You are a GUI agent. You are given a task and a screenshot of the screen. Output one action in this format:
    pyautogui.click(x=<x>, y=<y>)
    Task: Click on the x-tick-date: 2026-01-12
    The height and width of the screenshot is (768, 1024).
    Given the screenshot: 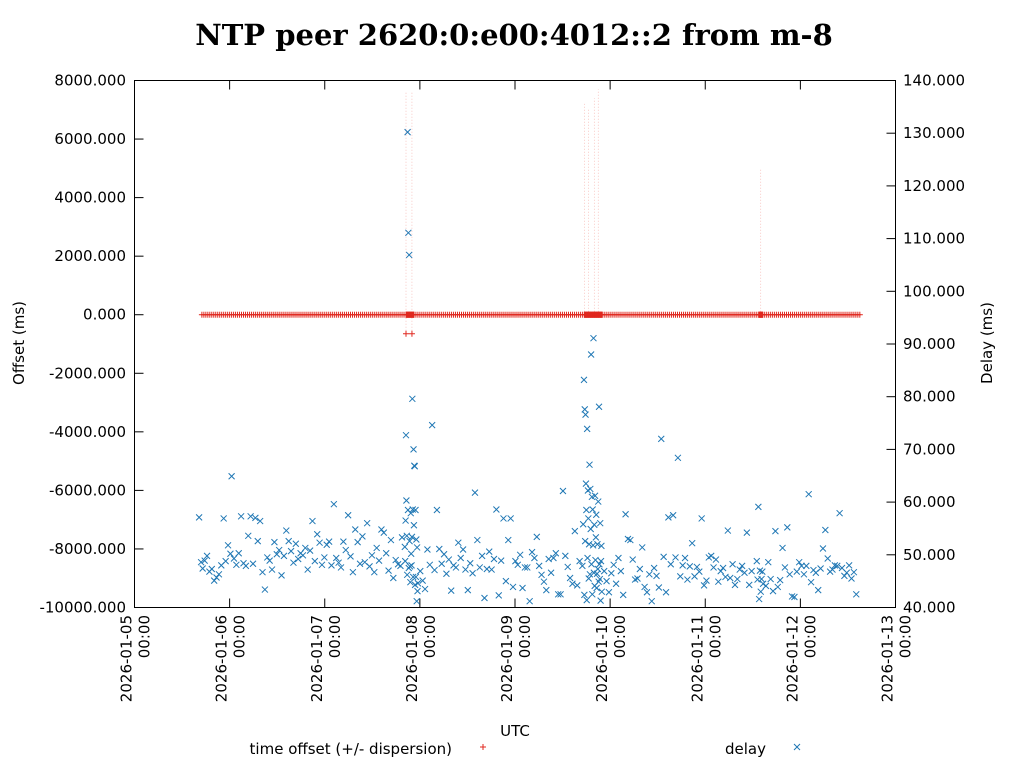 What is the action you would take?
    pyautogui.click(x=792, y=658)
    